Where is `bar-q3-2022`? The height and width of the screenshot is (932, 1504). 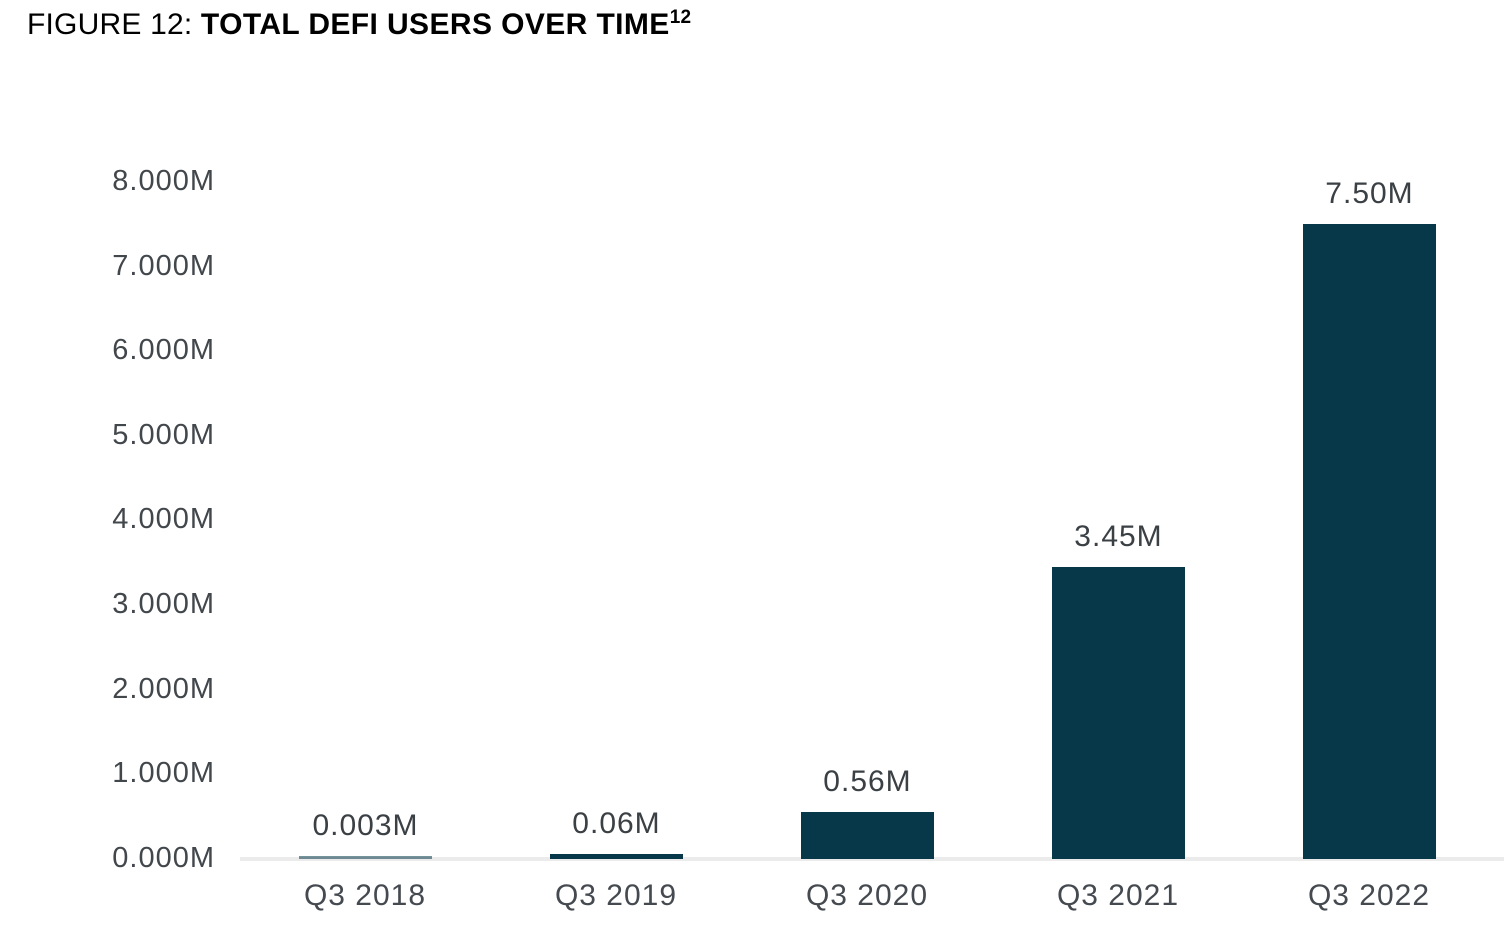 bar-q3-2022 is located at coordinates (1369, 541).